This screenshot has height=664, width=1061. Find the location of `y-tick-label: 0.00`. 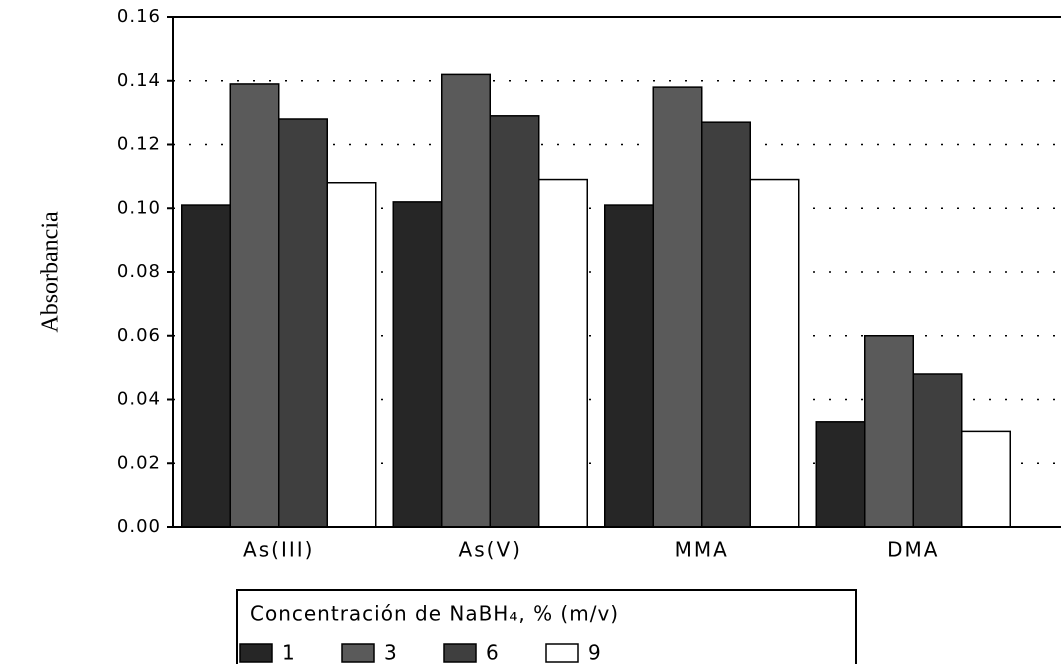

y-tick-label: 0.00 is located at coordinates (139, 526).